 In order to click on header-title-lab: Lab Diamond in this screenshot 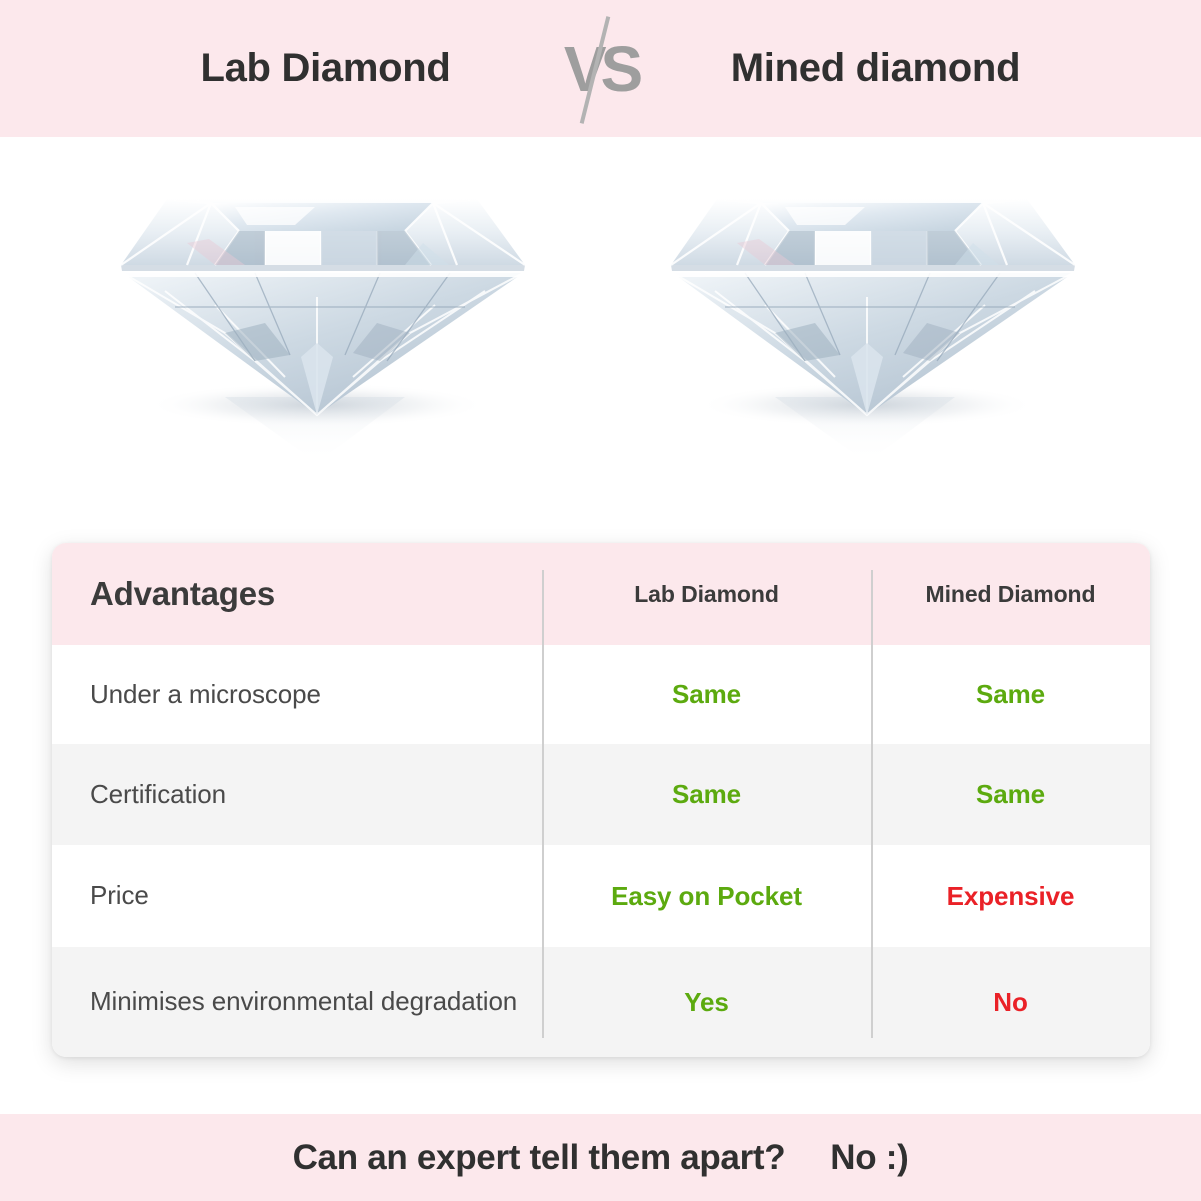, I will do `click(325, 68)`.